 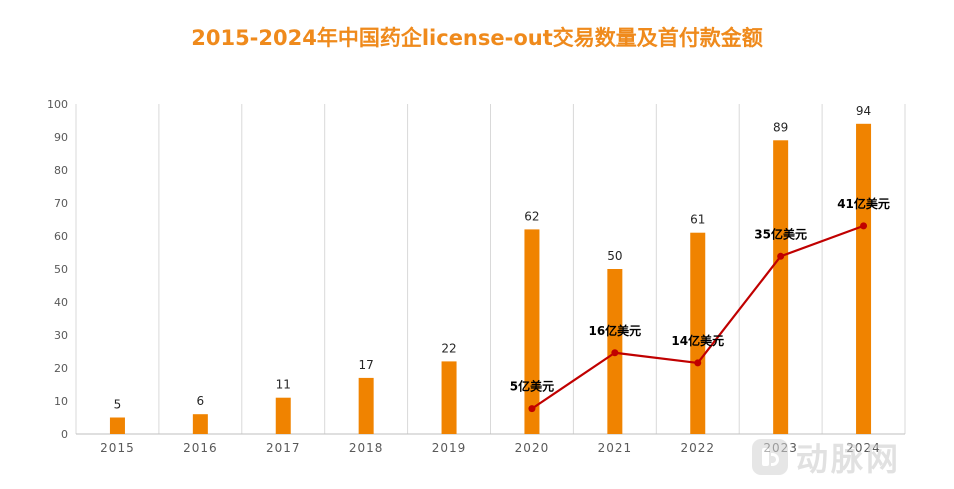 I want to click on y-tick-label: 10, so click(x=61, y=401).